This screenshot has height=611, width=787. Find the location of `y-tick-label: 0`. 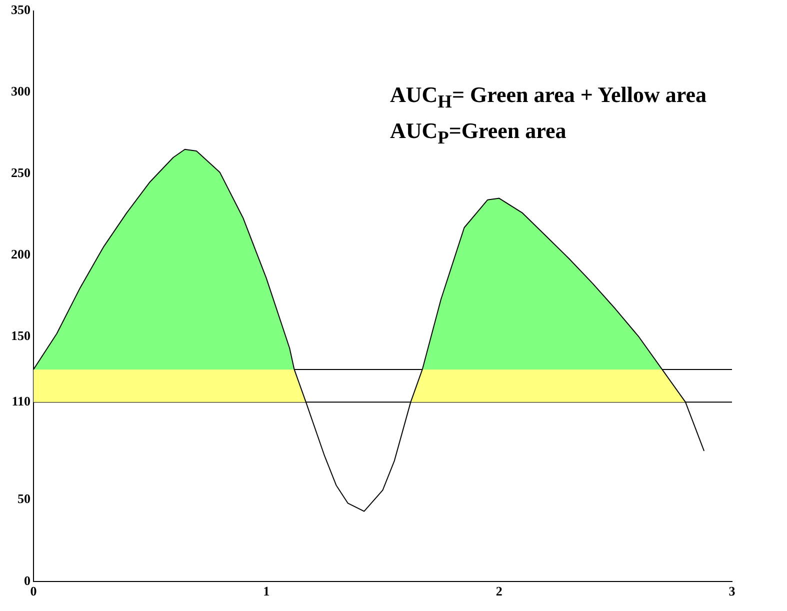

y-tick-label: 0 is located at coordinates (27, 580).